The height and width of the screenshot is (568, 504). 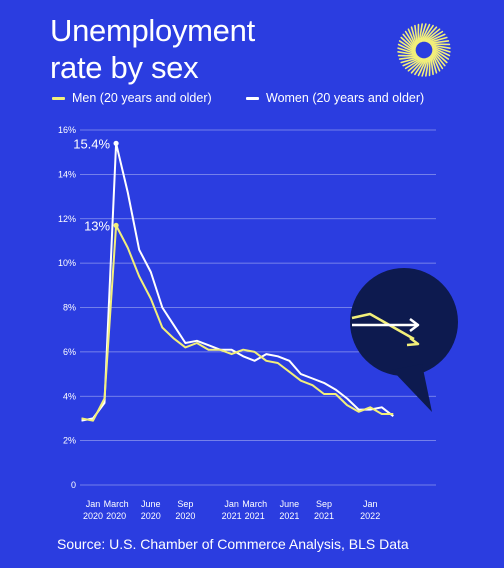 I want to click on y-axis-ticks: 0 2% 4% 6% 8% 10% 12% 14% 16%, so click(x=67, y=307).